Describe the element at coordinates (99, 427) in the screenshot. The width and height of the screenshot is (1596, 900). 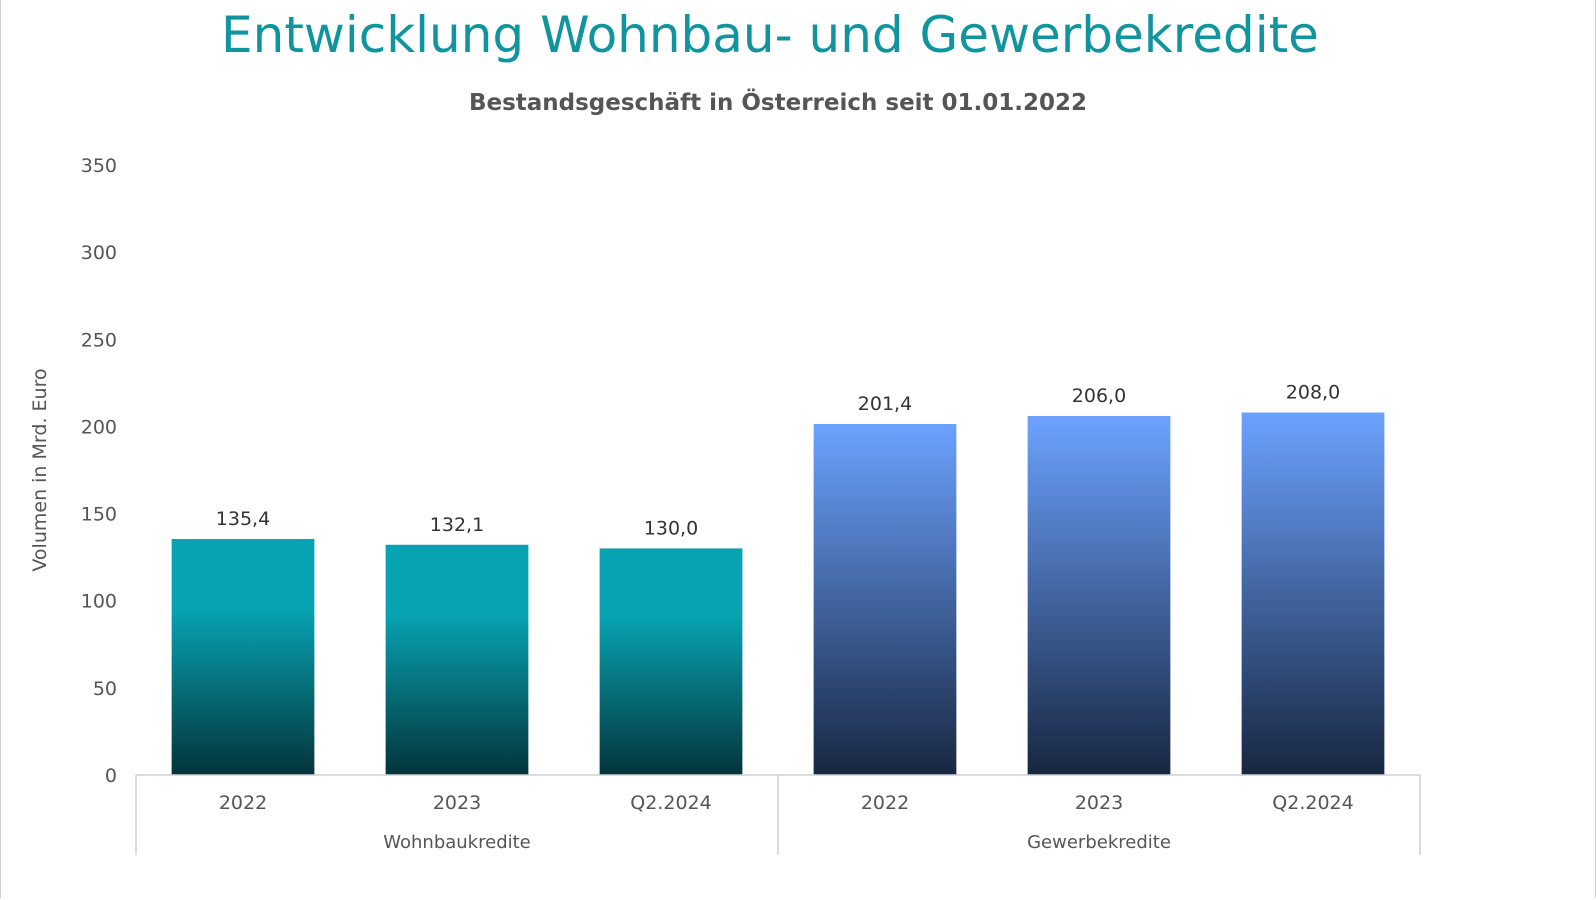
I see `y-tick-label: 200` at that location.